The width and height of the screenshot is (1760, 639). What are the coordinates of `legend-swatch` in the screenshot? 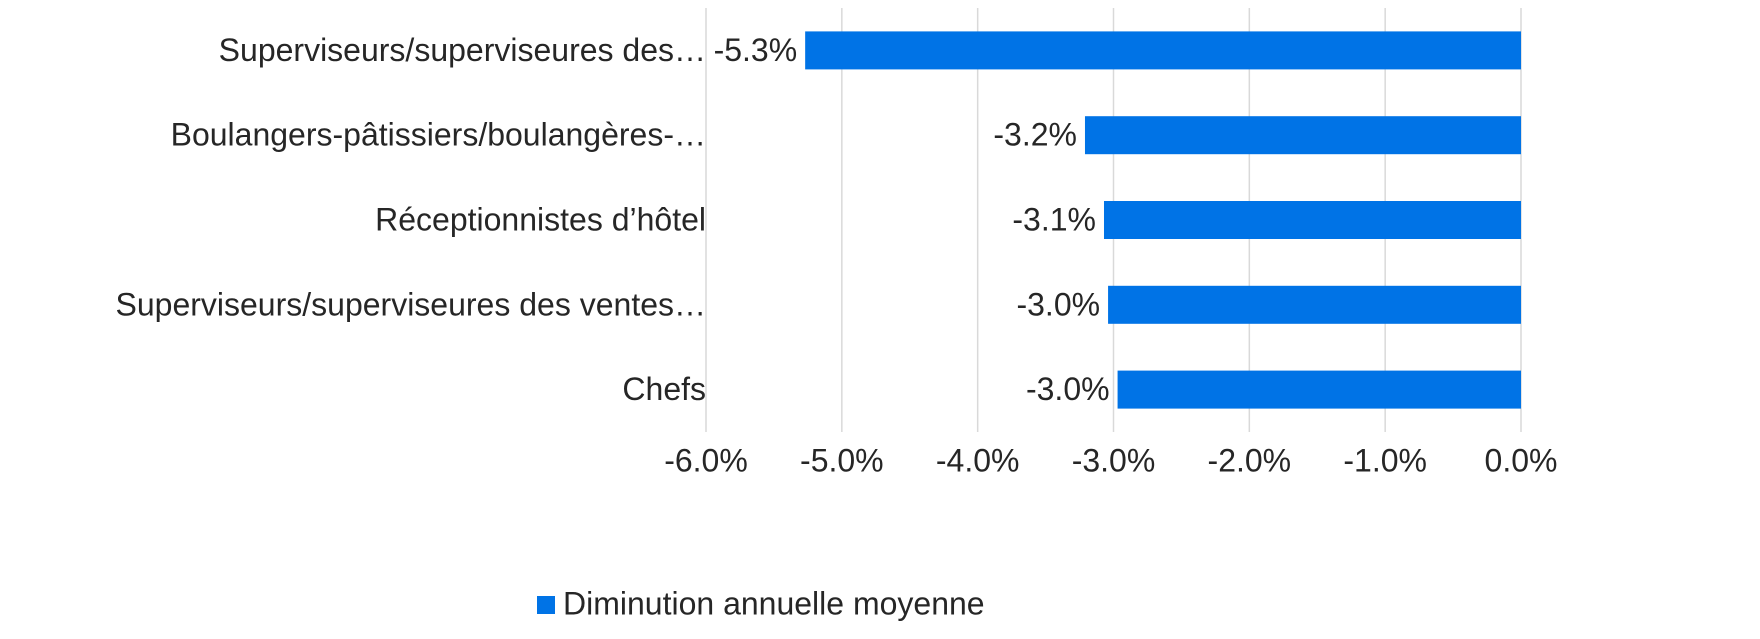 It's located at (546, 605).